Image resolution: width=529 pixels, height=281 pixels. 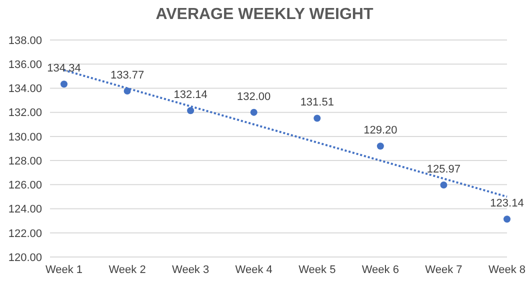 What do you see at coordinates (25, 137) in the screenshot?
I see `y-tick-label: 130.00` at bounding box center [25, 137].